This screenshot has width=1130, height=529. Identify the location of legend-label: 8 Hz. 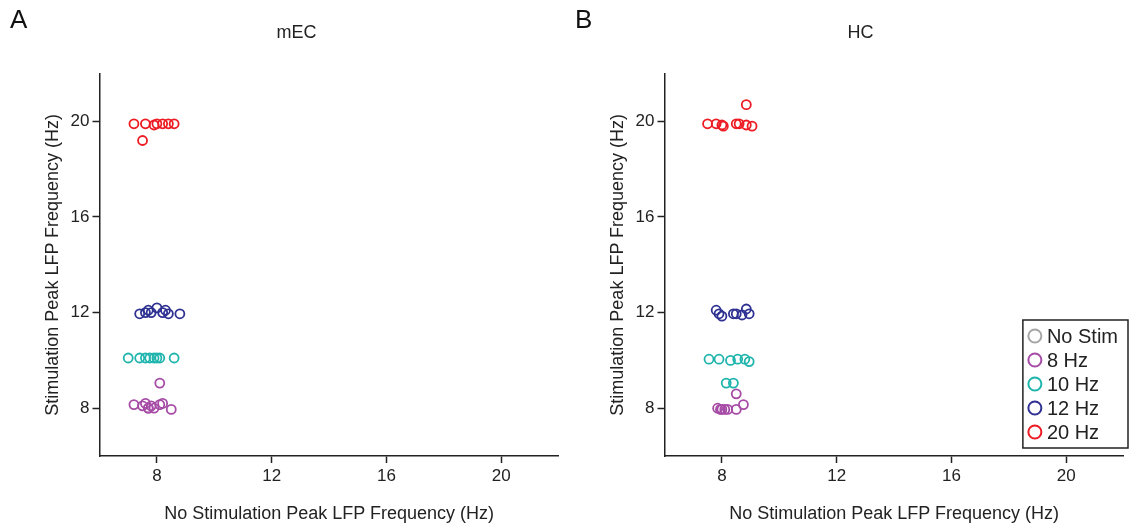
(1067, 359).